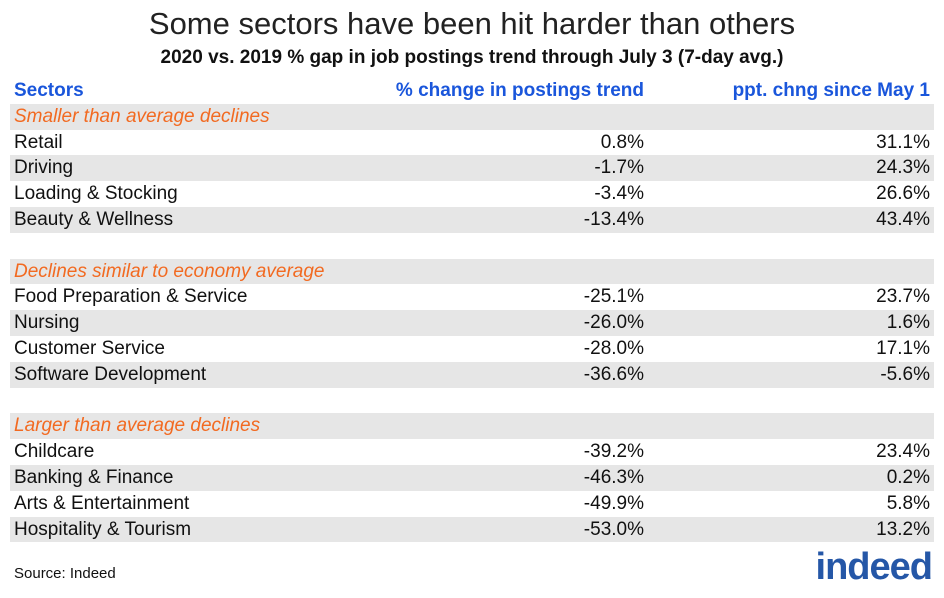 The width and height of the screenshot is (944, 598). What do you see at coordinates (472, 426) in the screenshot?
I see `group-label-row: Larger than average declines` at bounding box center [472, 426].